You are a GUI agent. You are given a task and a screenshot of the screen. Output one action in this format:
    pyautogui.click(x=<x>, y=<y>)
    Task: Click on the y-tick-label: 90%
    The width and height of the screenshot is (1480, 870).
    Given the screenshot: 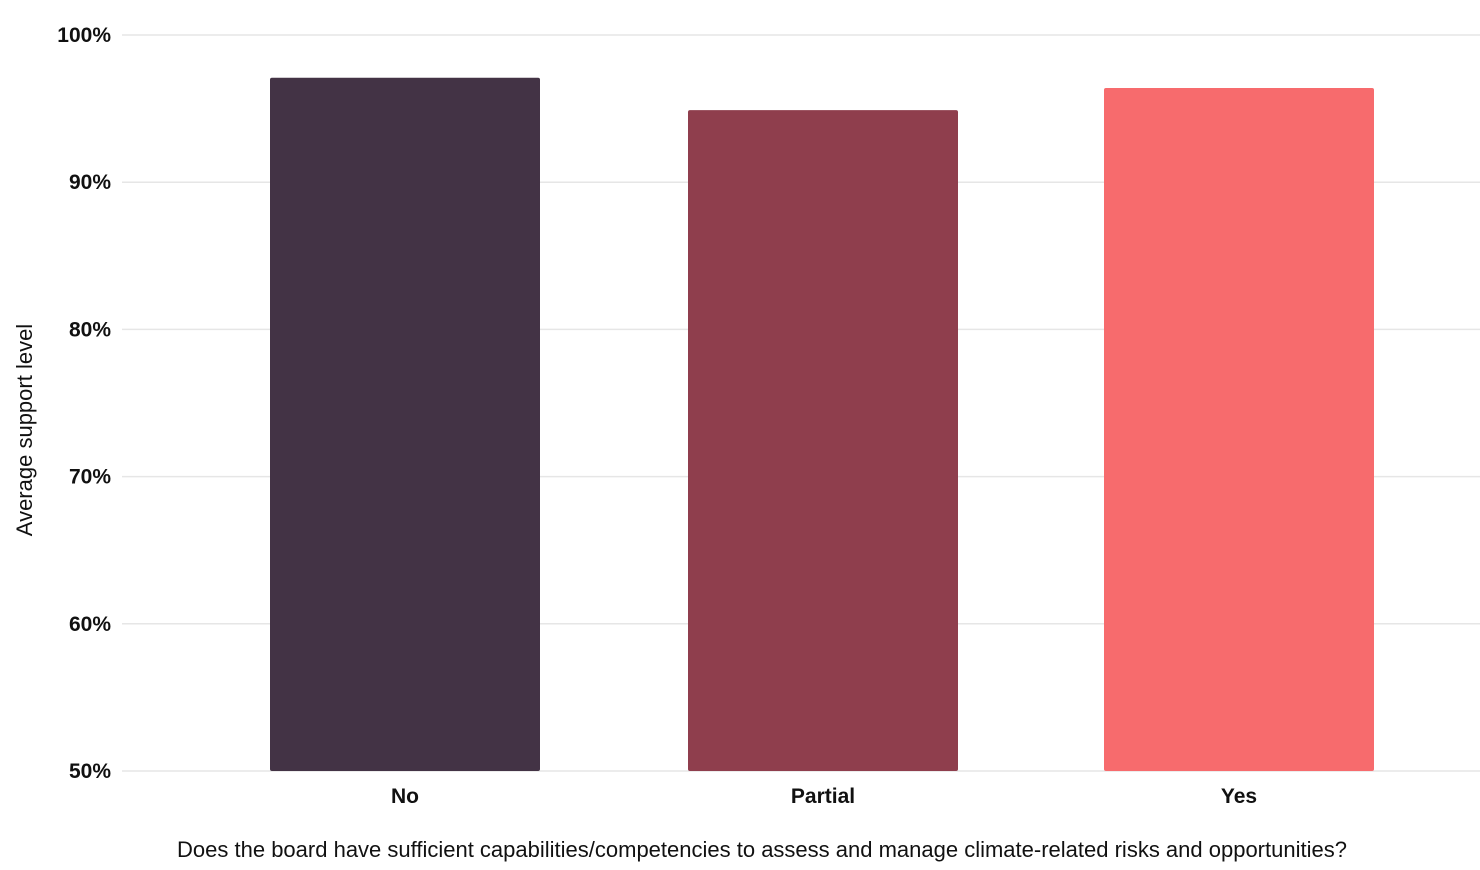 What is the action you would take?
    pyautogui.click(x=90, y=182)
    